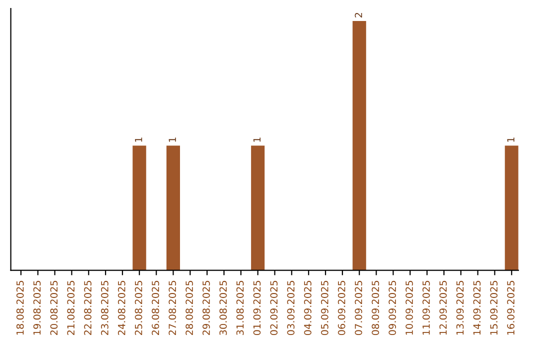 The image size is (540, 340). I want to click on x-tick-label: 20.08.2025, so click(54, 307).